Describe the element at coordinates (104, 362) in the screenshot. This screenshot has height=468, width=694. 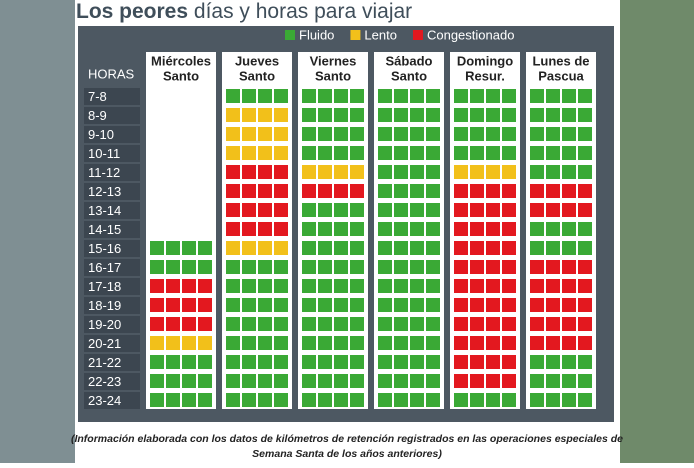
I see `hour-label: 21-22` at that location.